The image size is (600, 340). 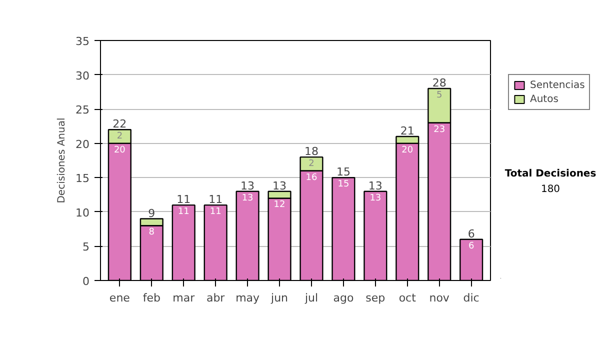 What do you see at coordinates (312, 177) in the screenshot?
I see `data-label: 16` at bounding box center [312, 177].